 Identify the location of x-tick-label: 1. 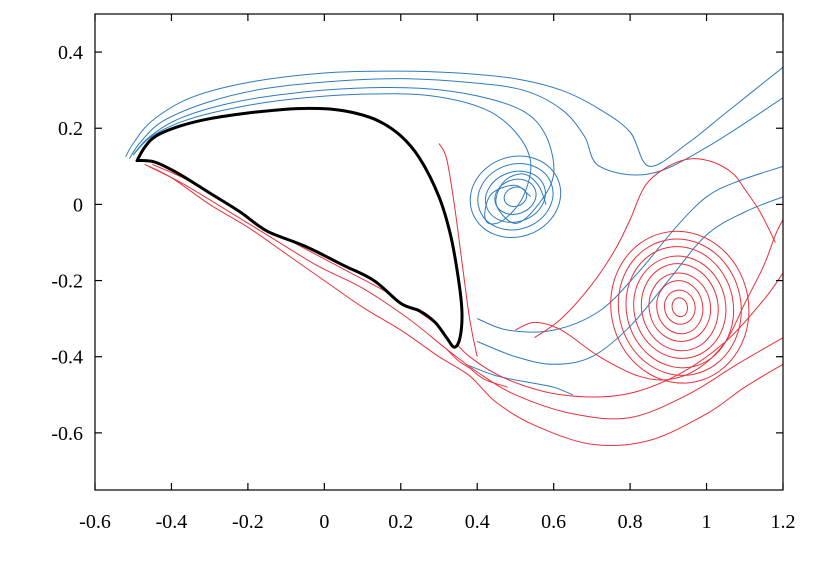
(707, 522).